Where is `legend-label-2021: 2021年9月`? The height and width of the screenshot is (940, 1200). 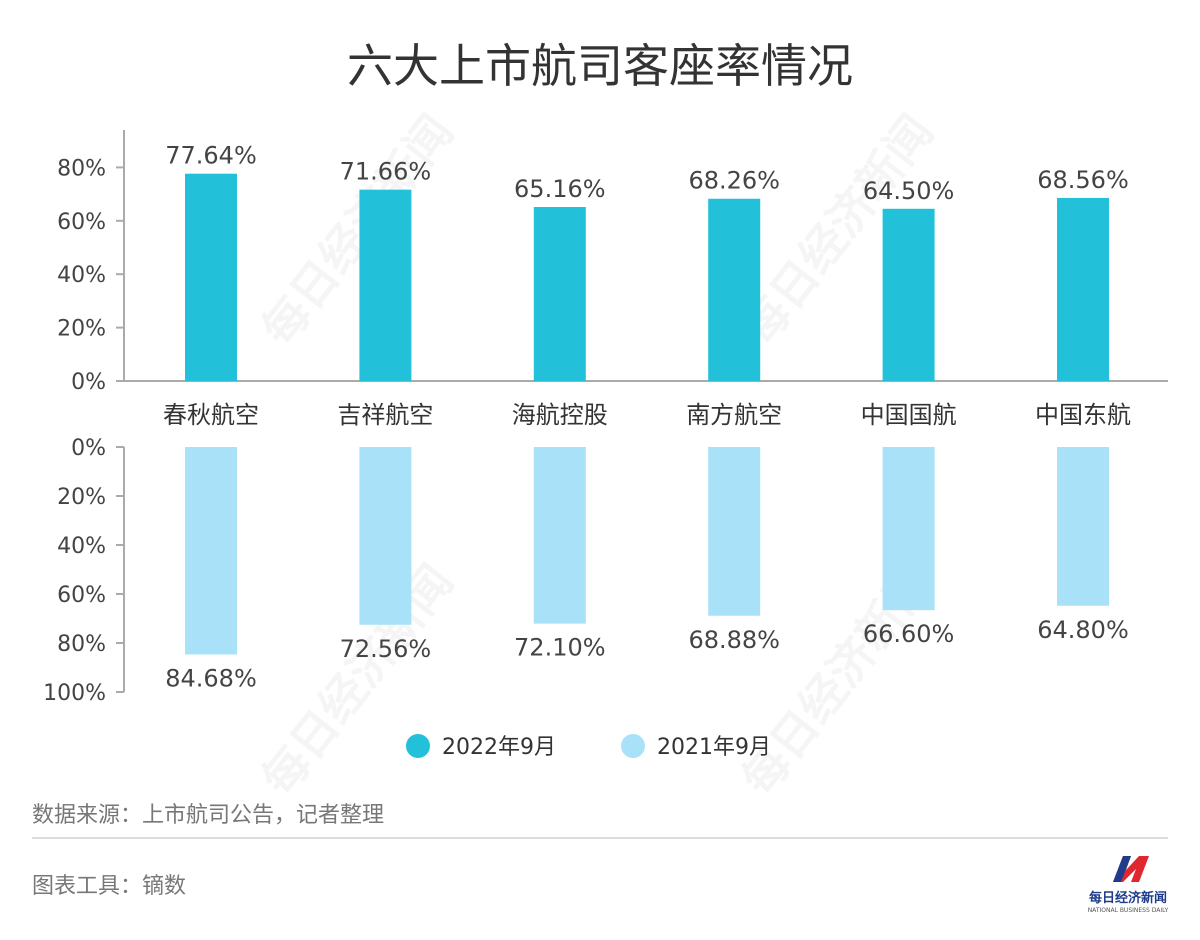
legend-label-2021: 2021年9月 is located at coordinates (714, 747).